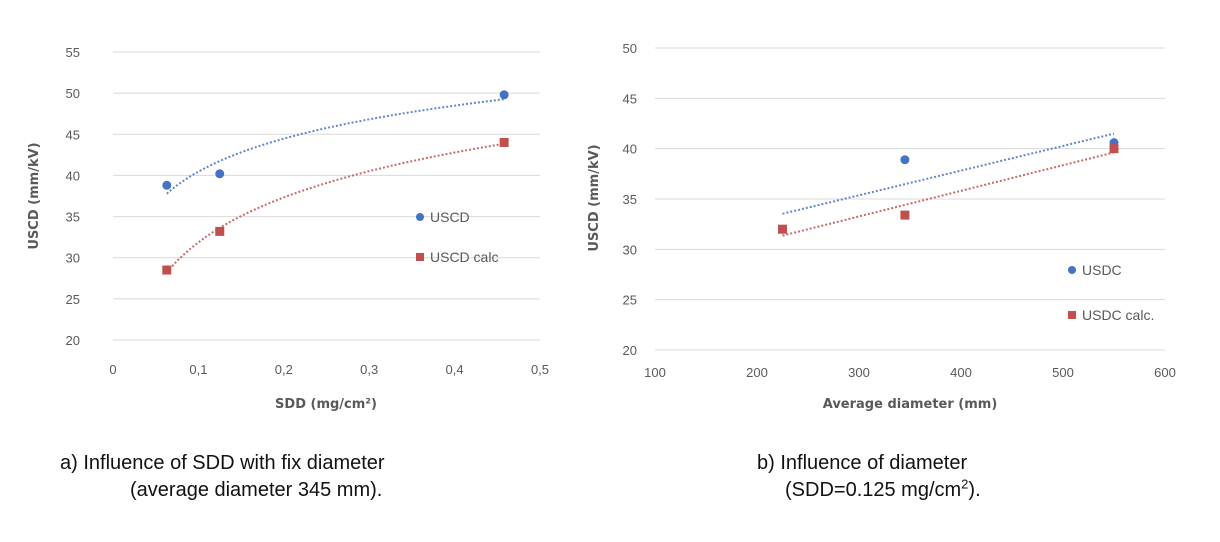 The image size is (1220, 542). What do you see at coordinates (540, 369) in the screenshot?
I see `x-tick-label-5: 0,5` at bounding box center [540, 369].